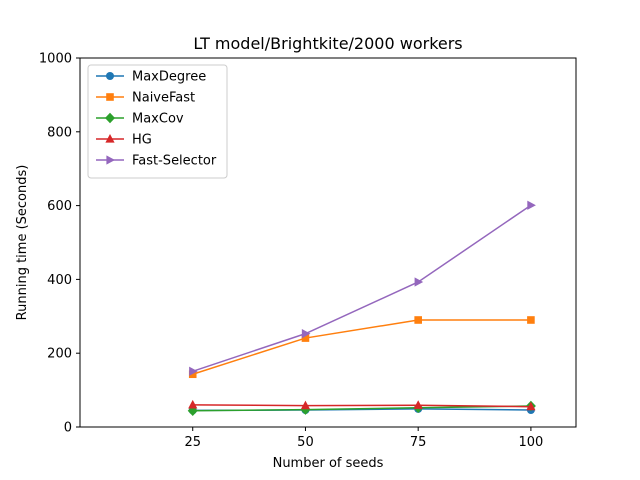 Image resolution: width=640 pixels, height=480 pixels. I want to click on legend: MaxDegree NaiveFast MaxCov HG Fast-Selector, so click(157, 121).